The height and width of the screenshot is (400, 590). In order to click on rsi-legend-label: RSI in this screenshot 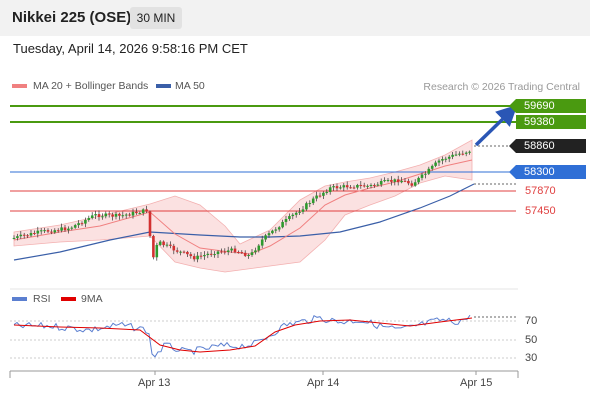, I will do `click(42, 299)`.